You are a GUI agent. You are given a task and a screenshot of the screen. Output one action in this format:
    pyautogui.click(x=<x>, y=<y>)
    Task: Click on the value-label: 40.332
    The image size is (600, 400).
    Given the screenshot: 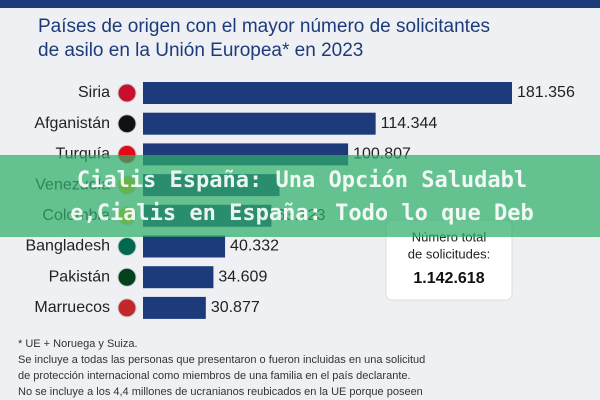 What is the action you would take?
    pyautogui.click(x=254, y=246)
    